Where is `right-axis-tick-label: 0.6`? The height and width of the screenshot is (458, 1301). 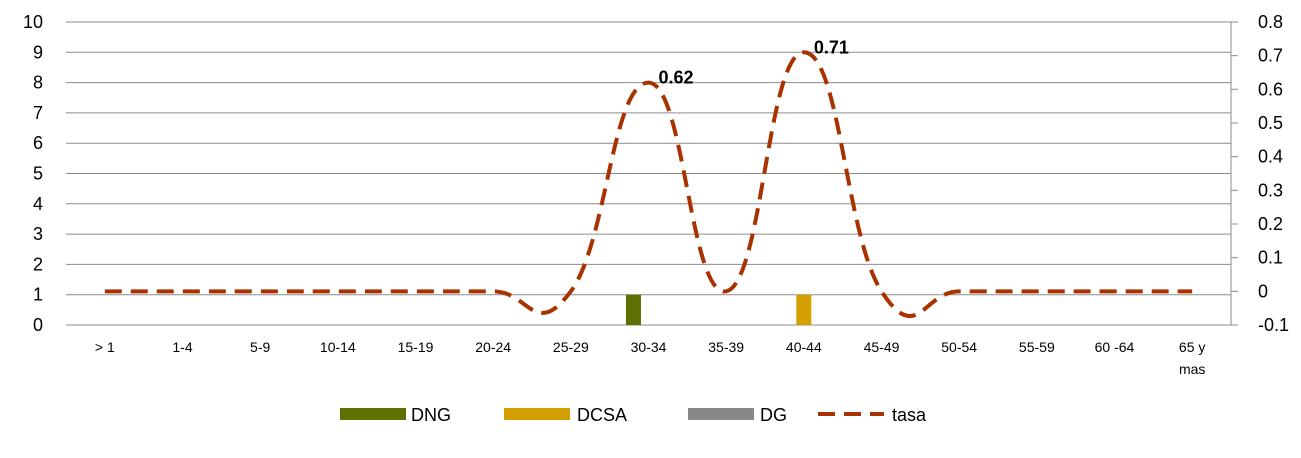 right-axis-tick-label: 0.6 is located at coordinates (1270, 89).